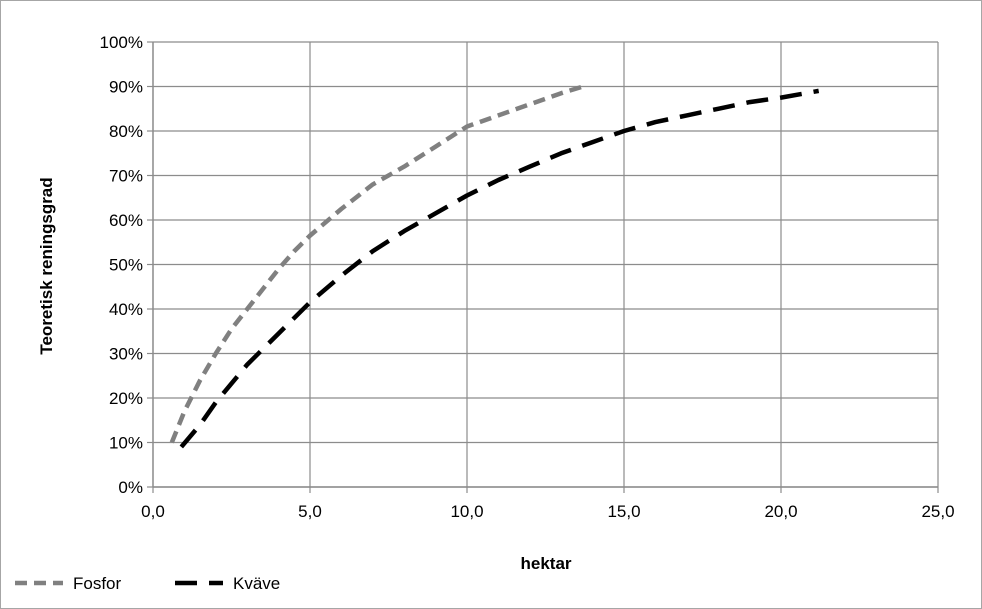  What do you see at coordinates (153, 511) in the screenshot?
I see `x-tick-label: 0,0` at bounding box center [153, 511].